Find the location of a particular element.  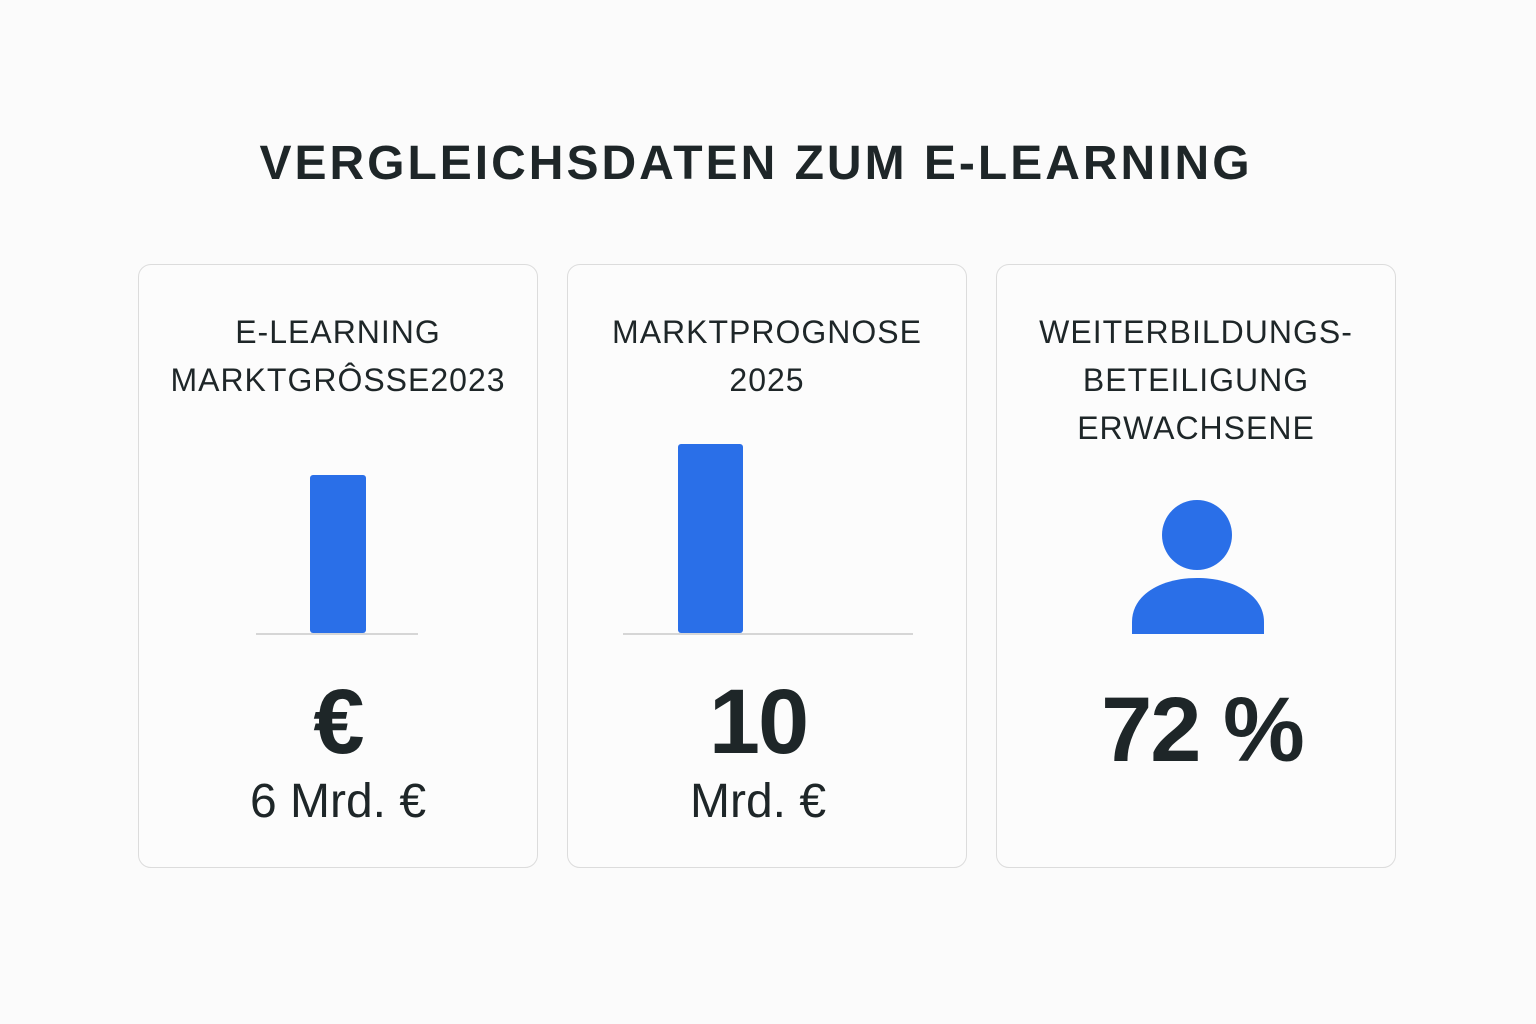

euro-icon: € is located at coordinates (338, 722).